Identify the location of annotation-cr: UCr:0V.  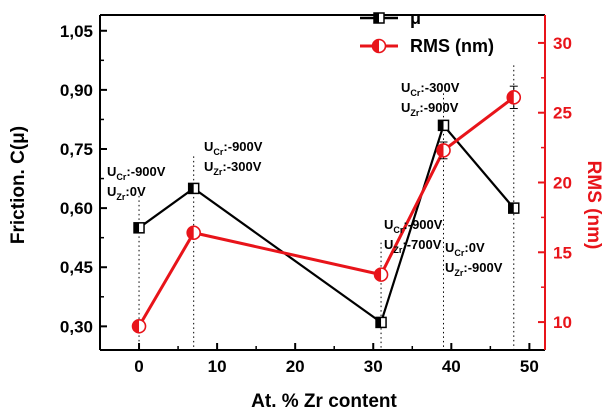
(465, 249).